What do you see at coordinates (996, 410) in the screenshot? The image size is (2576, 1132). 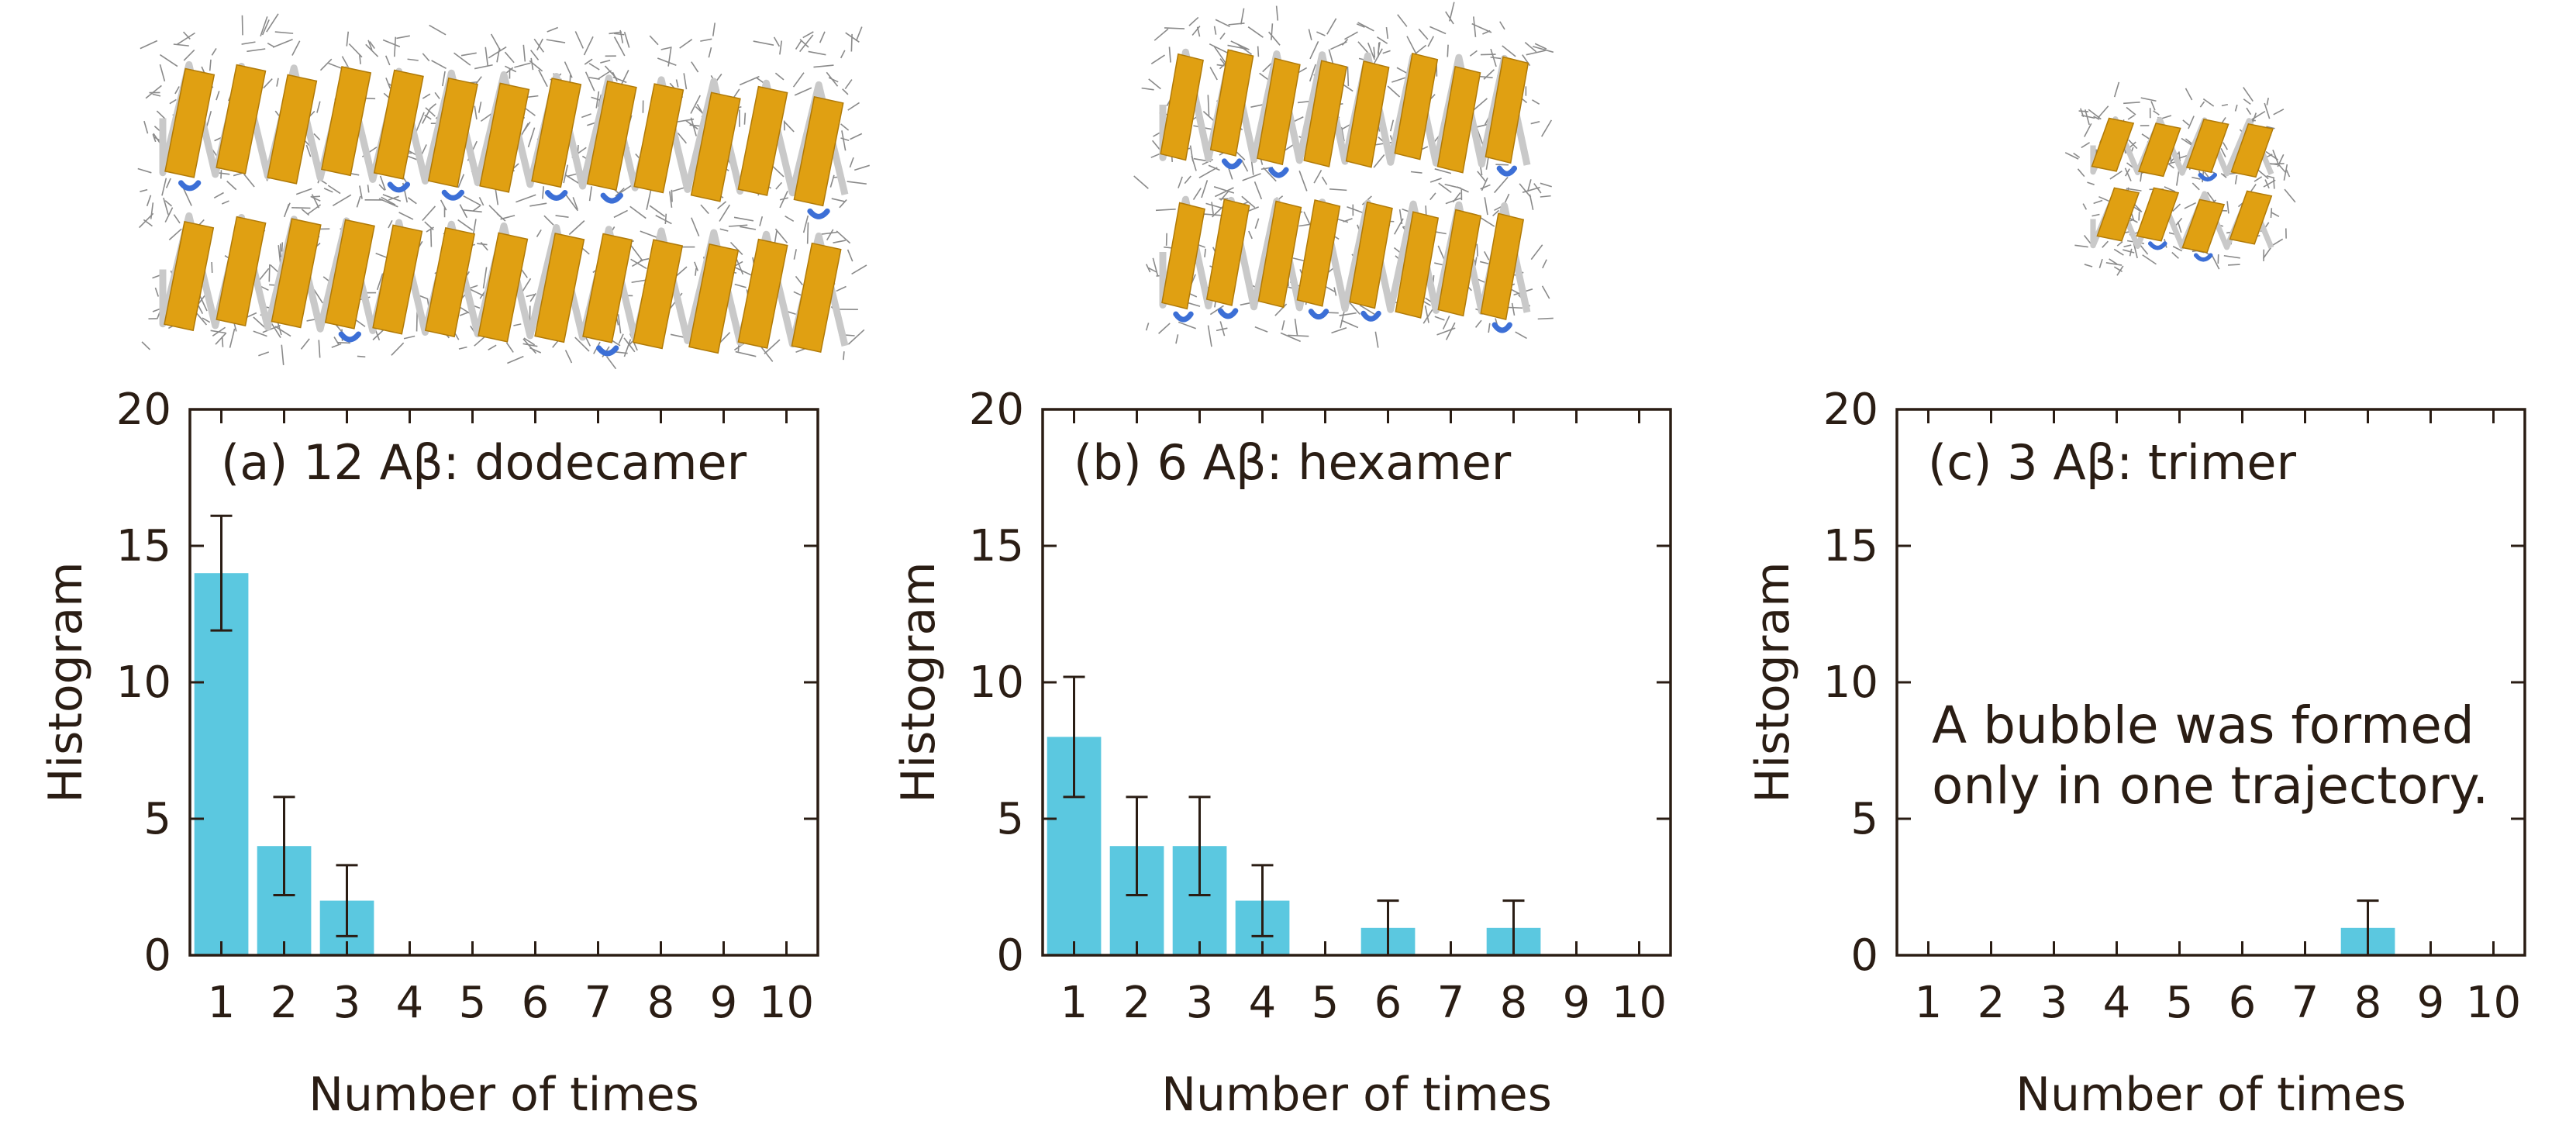 I see `y-tick-label: 20` at bounding box center [996, 410].